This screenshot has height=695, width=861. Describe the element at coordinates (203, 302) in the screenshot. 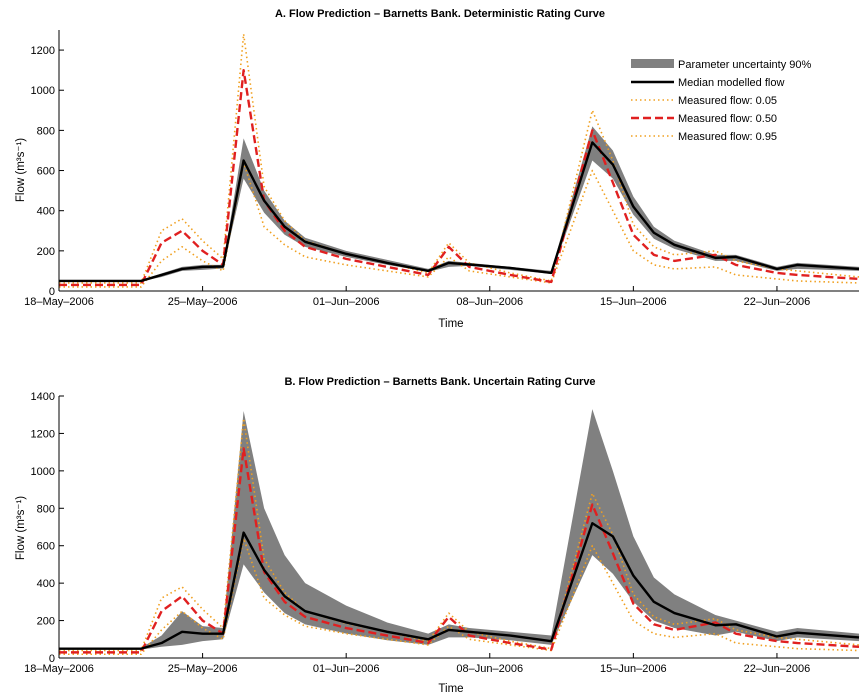

I see `chart-a-xtick-label: 25–May–2006` at that location.